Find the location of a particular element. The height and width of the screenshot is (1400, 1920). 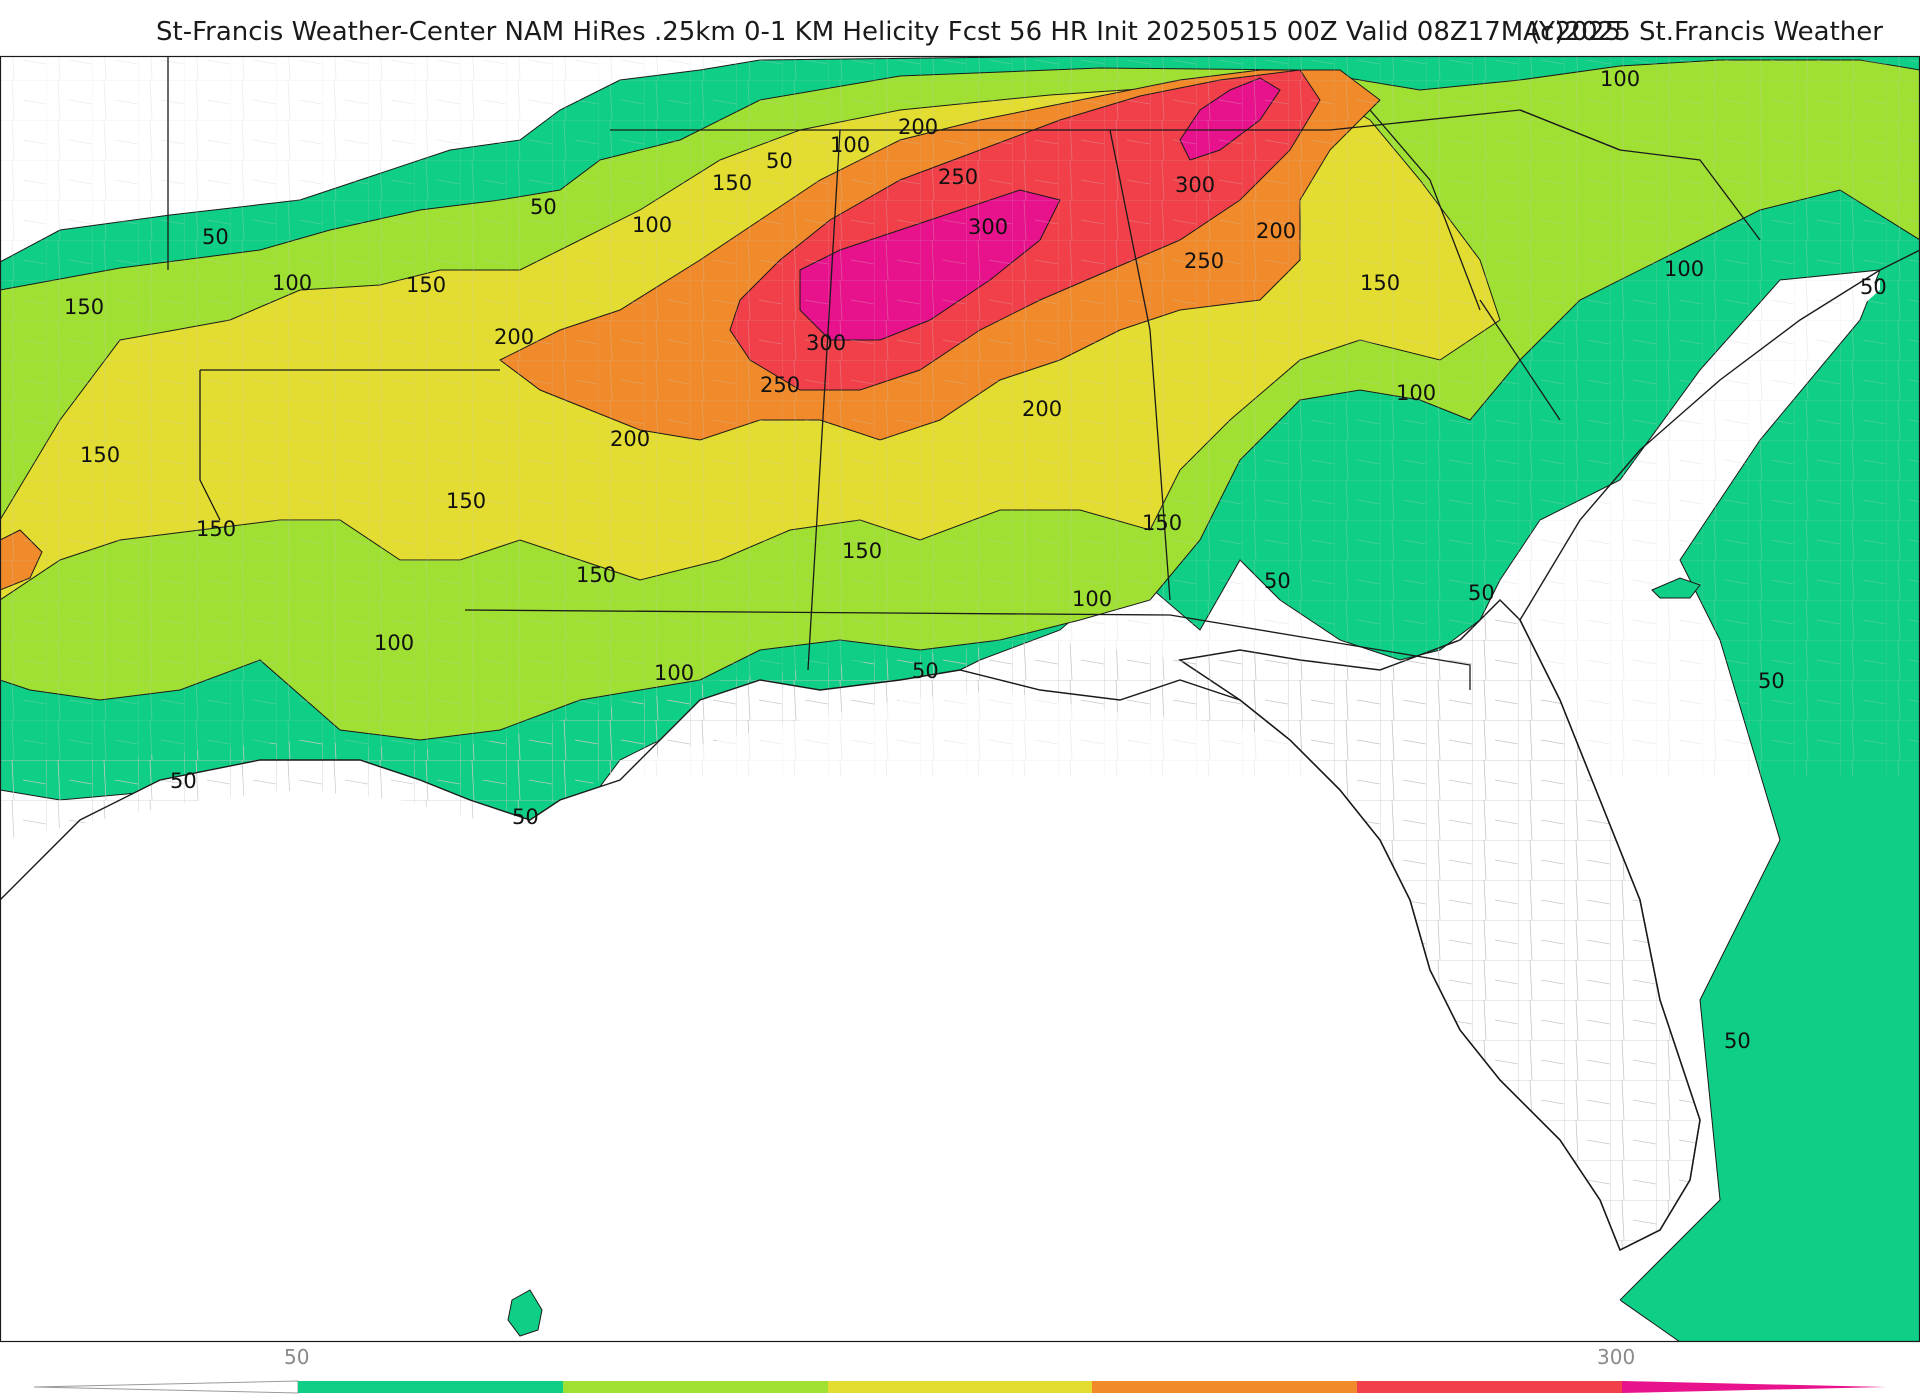

helicity-cell-atlantic is located at coordinates (1676, 588).